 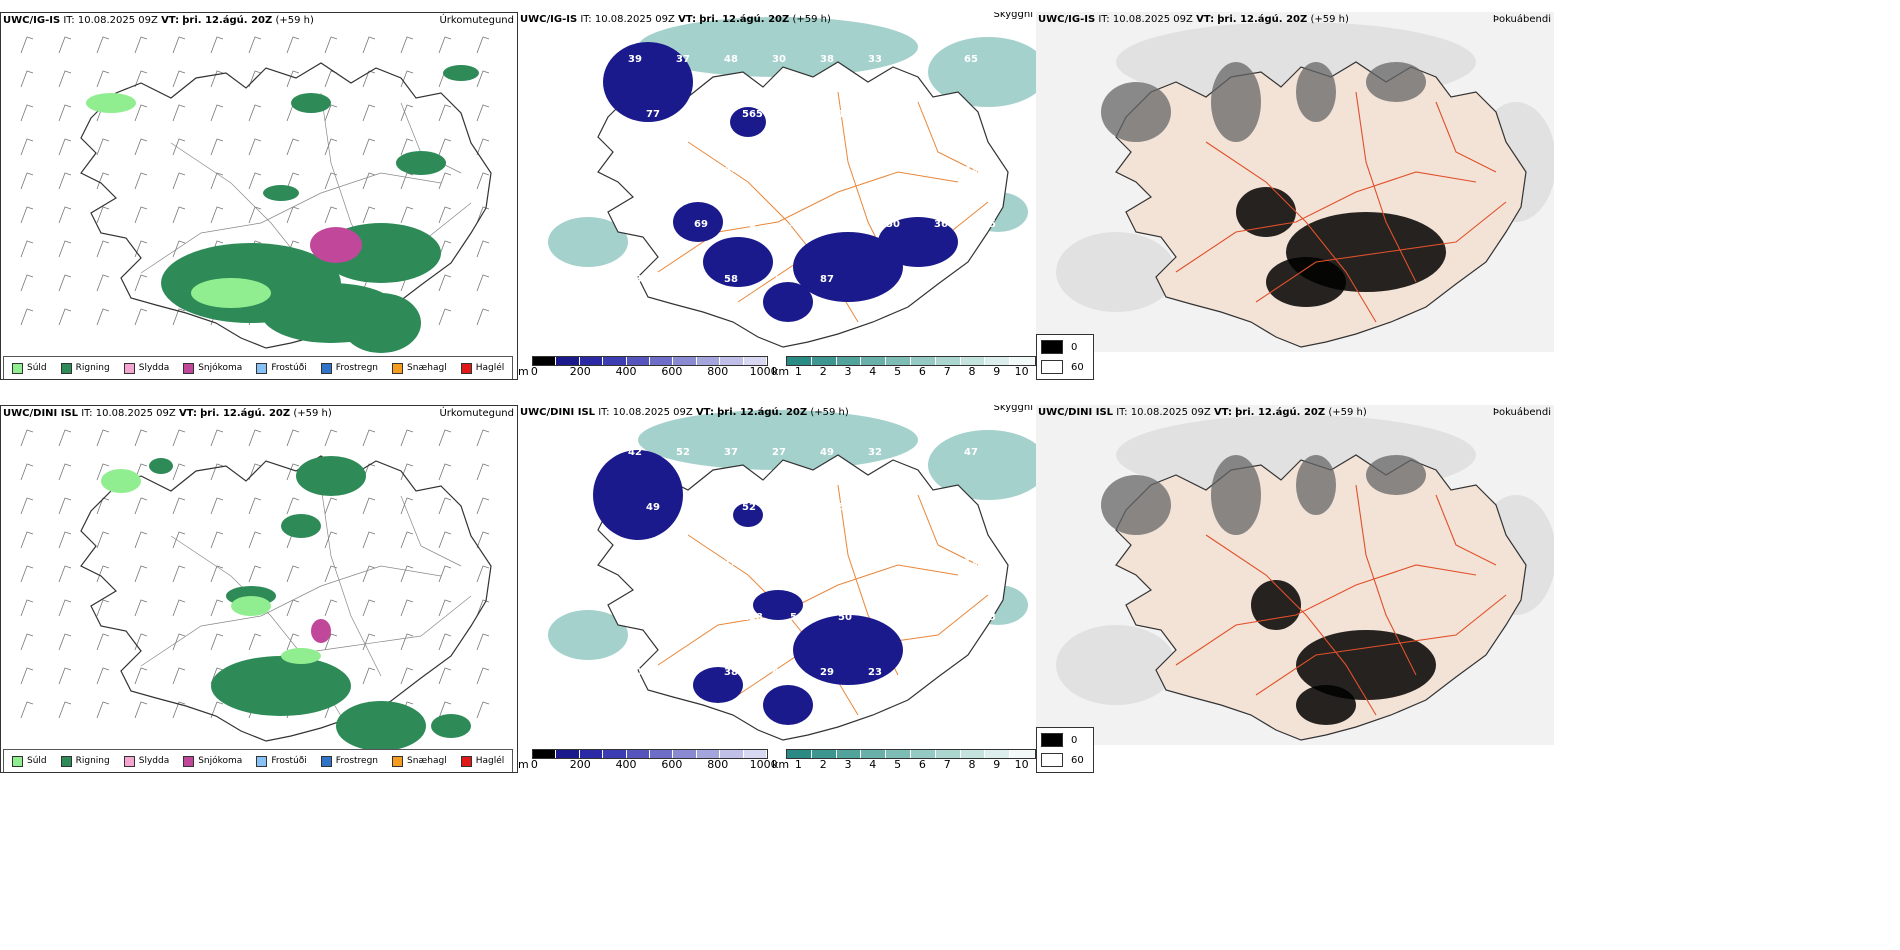 What do you see at coordinates (672, 371) in the screenshot?
I see `colorbar-tick-label: 600` at bounding box center [672, 371].